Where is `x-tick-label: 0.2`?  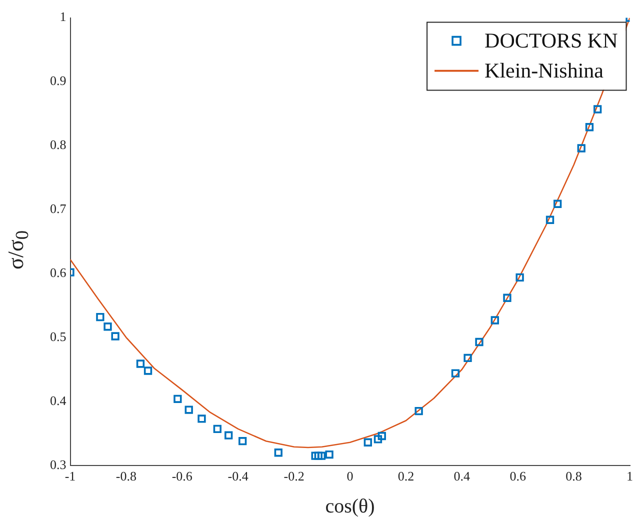
x-tick-label: 0.2 is located at coordinates (406, 476).